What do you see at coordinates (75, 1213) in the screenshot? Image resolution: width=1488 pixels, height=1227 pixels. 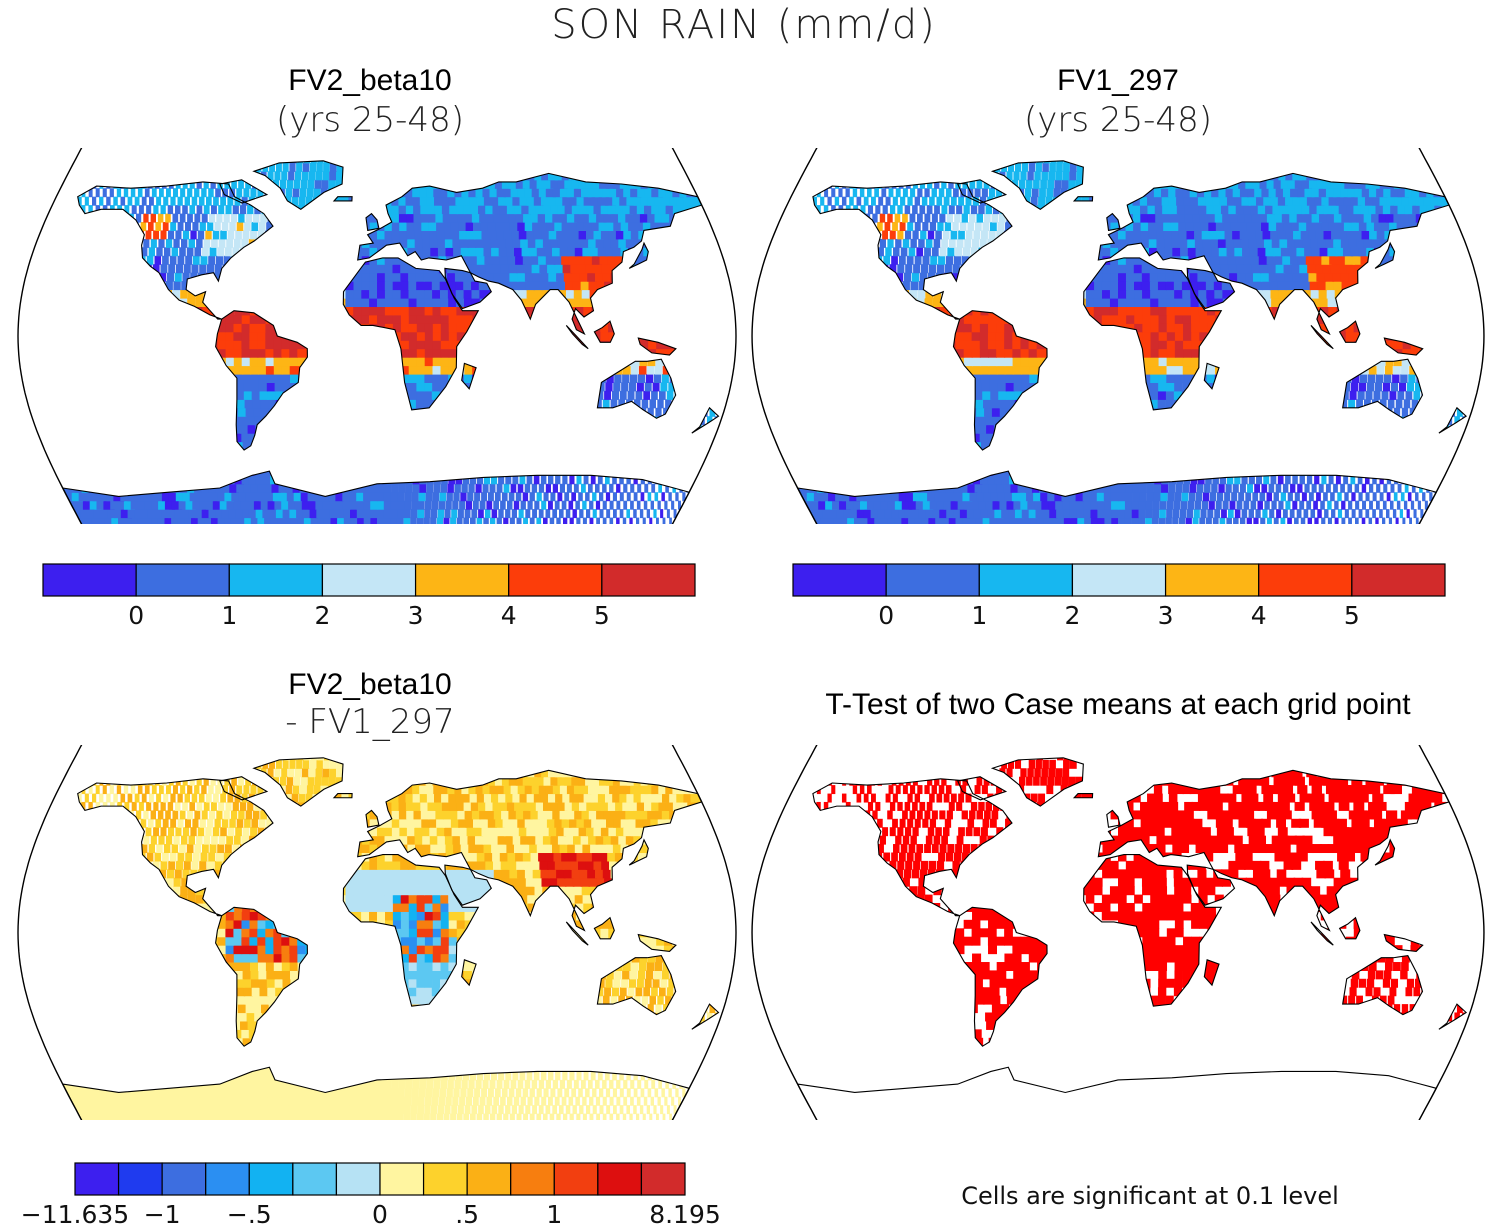 I see `colorbar-tick-label: −11.635` at bounding box center [75, 1213].